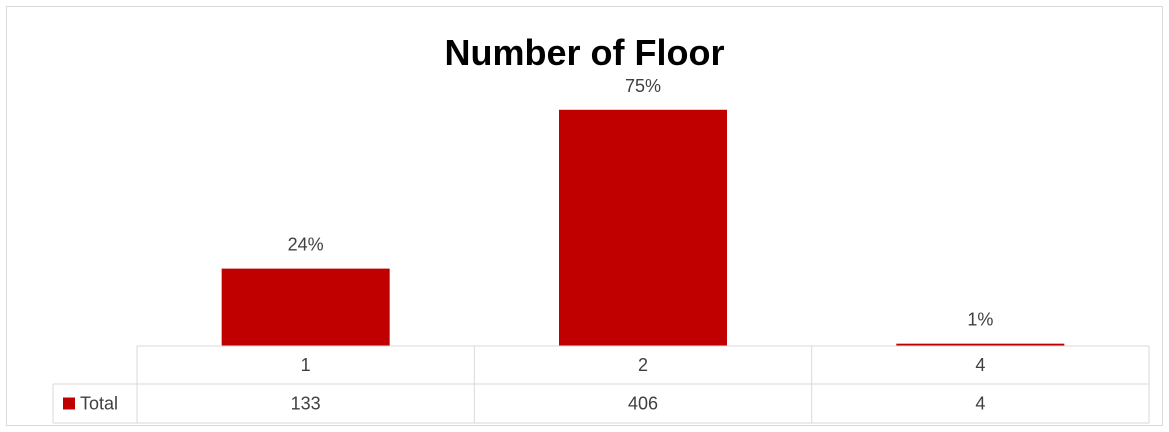 This screenshot has height=432, width=1169. I want to click on data-label: 75%, so click(643, 86).